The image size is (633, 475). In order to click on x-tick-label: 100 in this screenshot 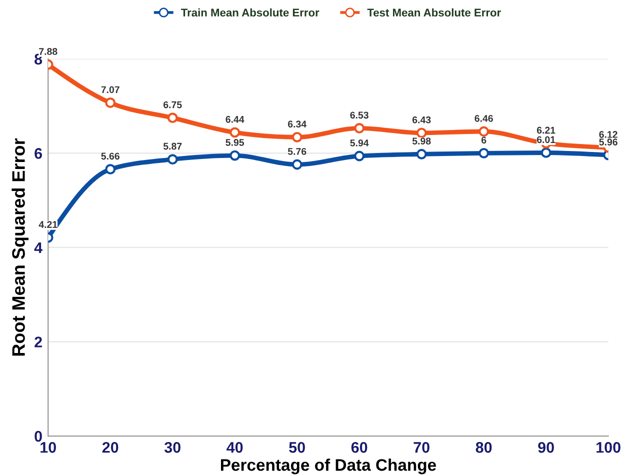, I will do `click(608, 447)`.